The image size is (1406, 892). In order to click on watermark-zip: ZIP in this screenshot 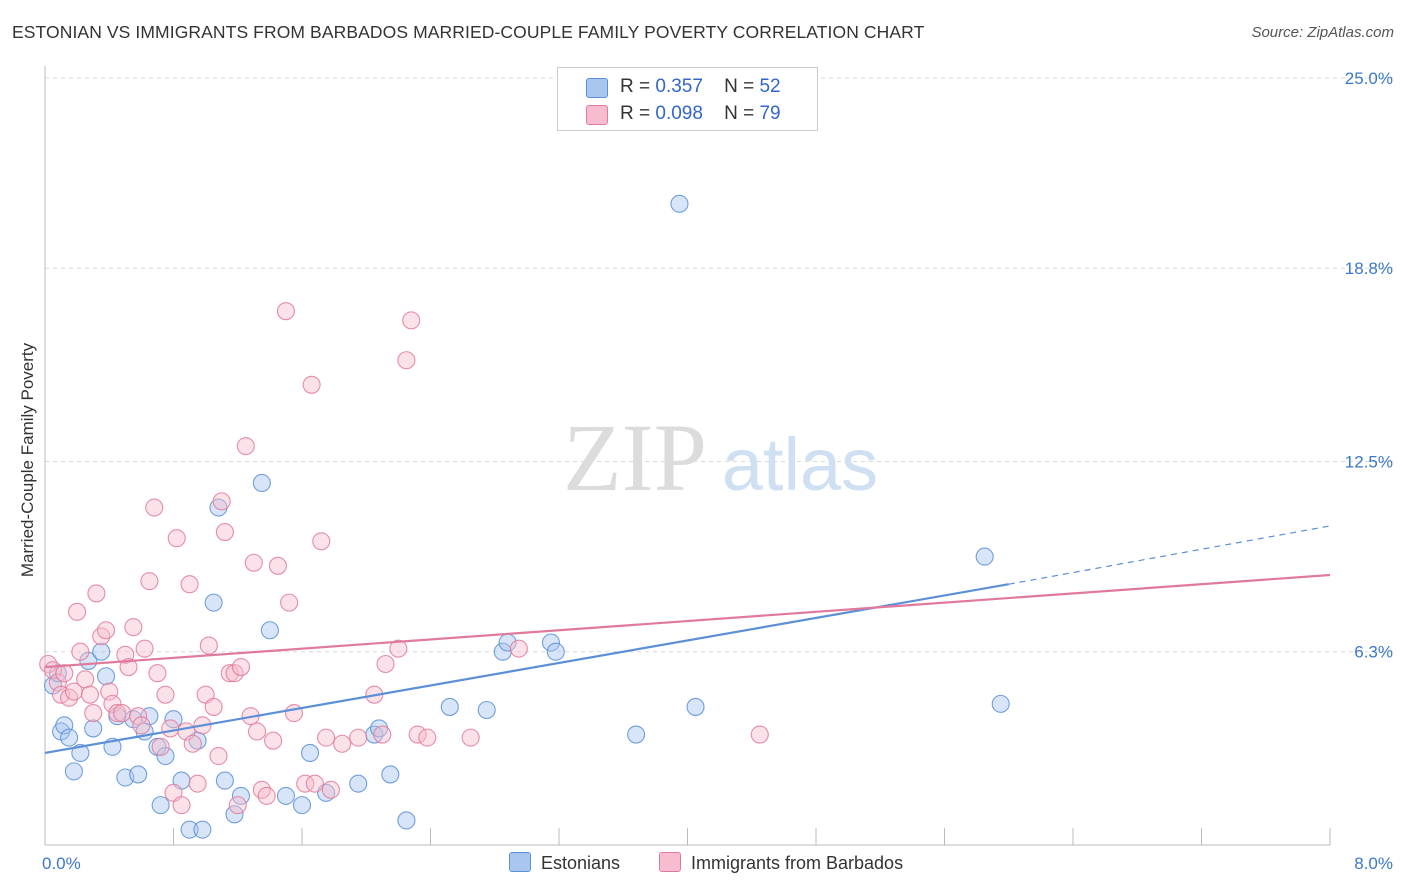, I will do `click(635, 457)`.